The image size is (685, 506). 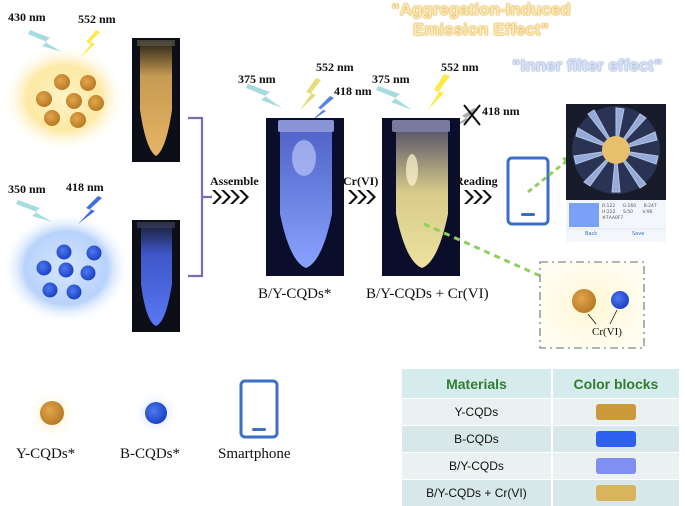 What do you see at coordinates (230, 197) in the screenshot?
I see `arrow-assemble-icon` at bounding box center [230, 197].